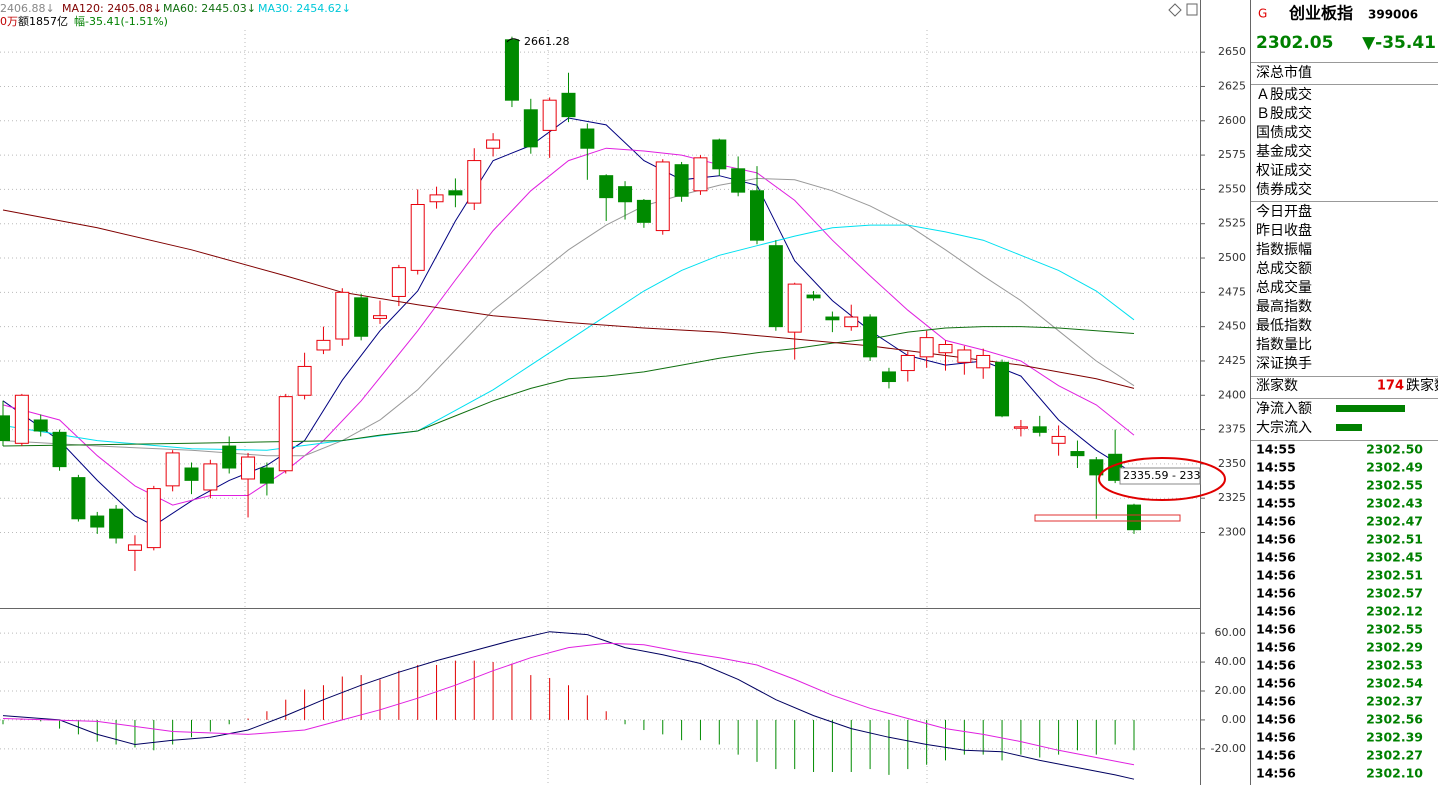 The width and height of the screenshot is (1438, 785). Describe the element at coordinates (1284, 113) in the screenshot. I see `field-label: Ｂ股成交` at that location.